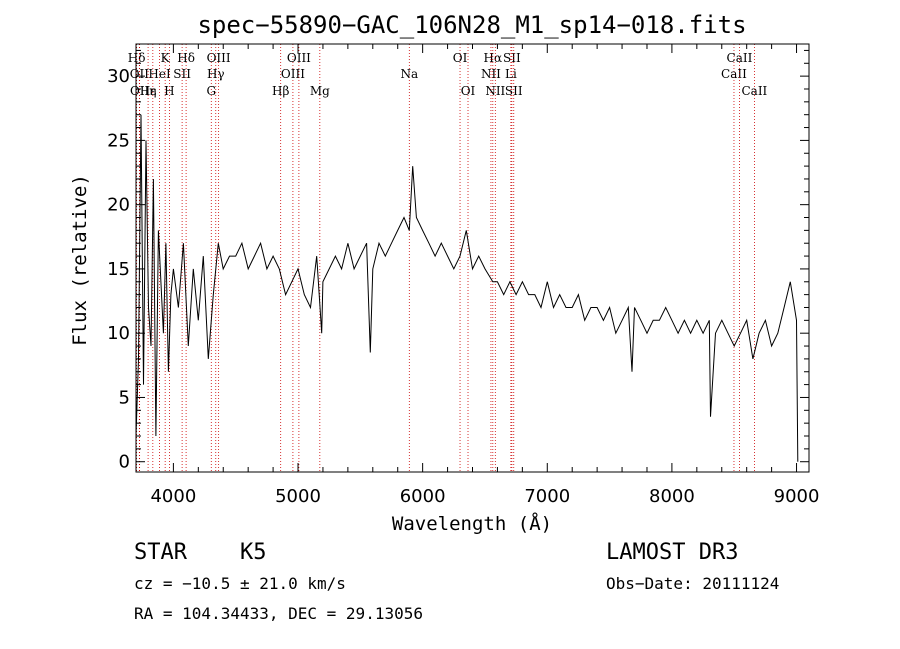 The height and width of the screenshot is (649, 900). I want to click on chart-title: spec−55890−GAC_106N28_M1_sp14−018.fits, so click(471, 25).